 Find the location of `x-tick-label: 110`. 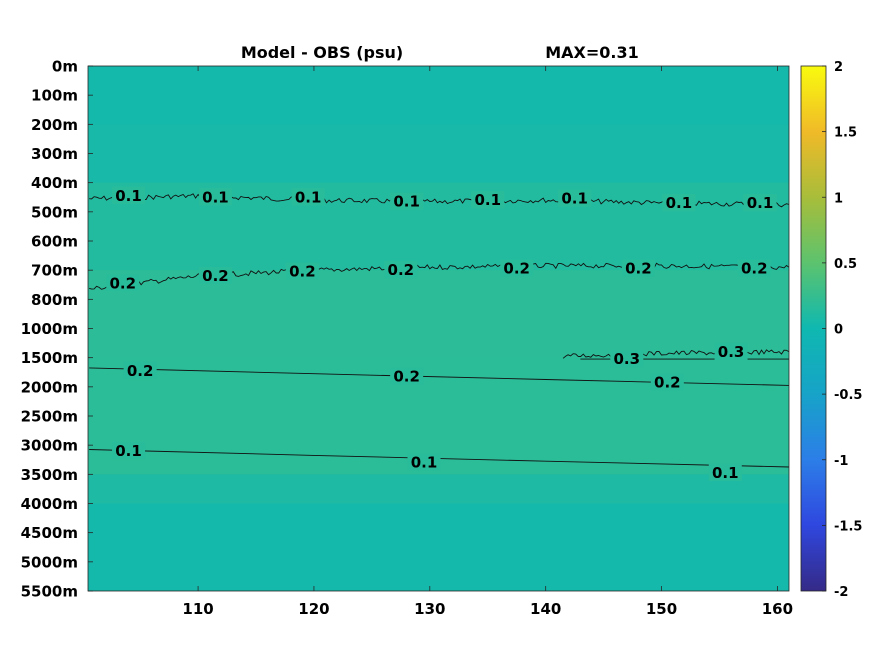

x-tick-label: 110 is located at coordinates (197, 609).